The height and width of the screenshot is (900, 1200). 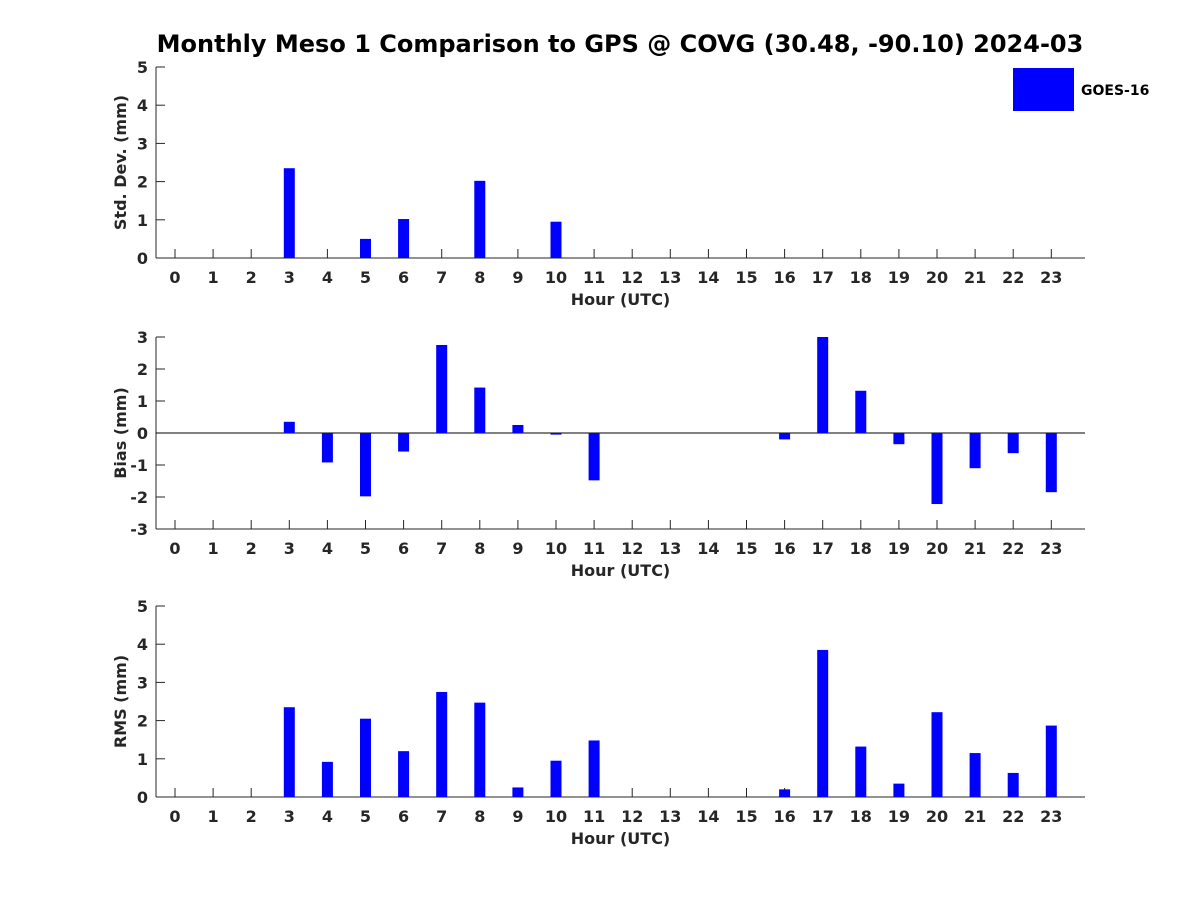 I want to click on y-axis-label: RMS (mm), so click(x=120, y=701).